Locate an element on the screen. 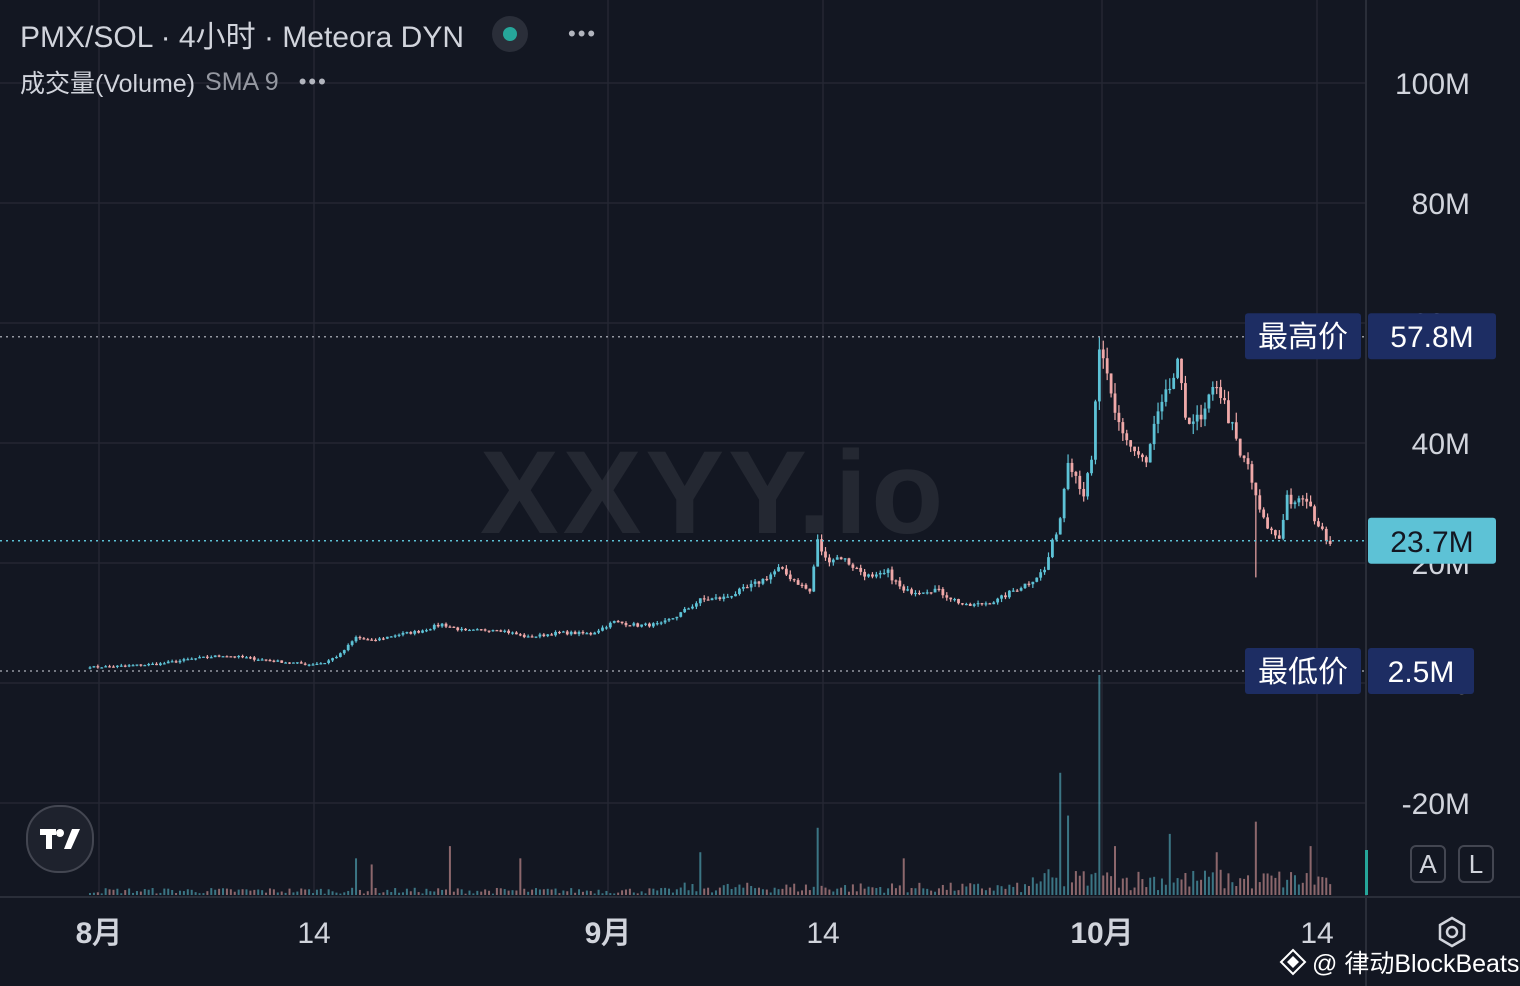 Image resolution: width=1520 pixels, height=986 pixels. more-options-icon: ••• is located at coordinates (583, 33).